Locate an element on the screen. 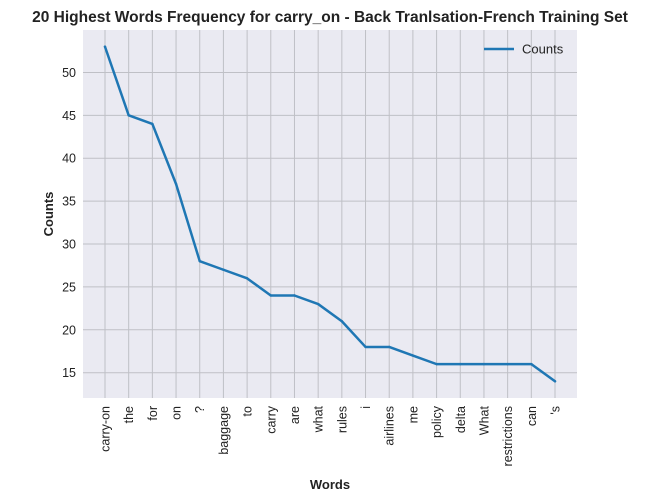  x-tick-label: on is located at coordinates (177, 413).